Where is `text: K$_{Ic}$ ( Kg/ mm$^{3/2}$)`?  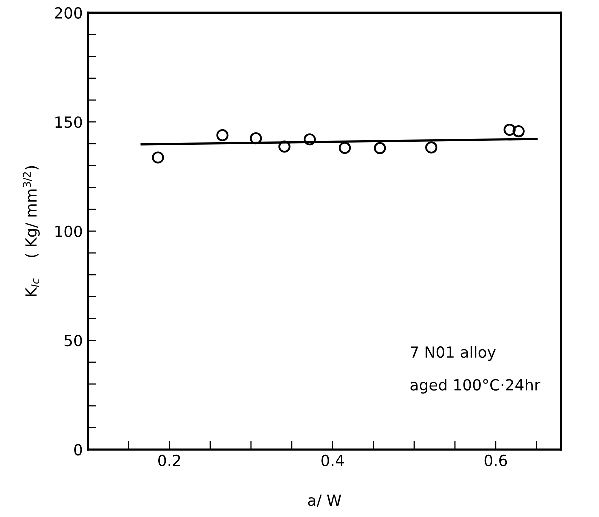
text: K$_{Ic}$ ( Kg/ mm$^{3/2}$) is located at coordinates (31, 231).